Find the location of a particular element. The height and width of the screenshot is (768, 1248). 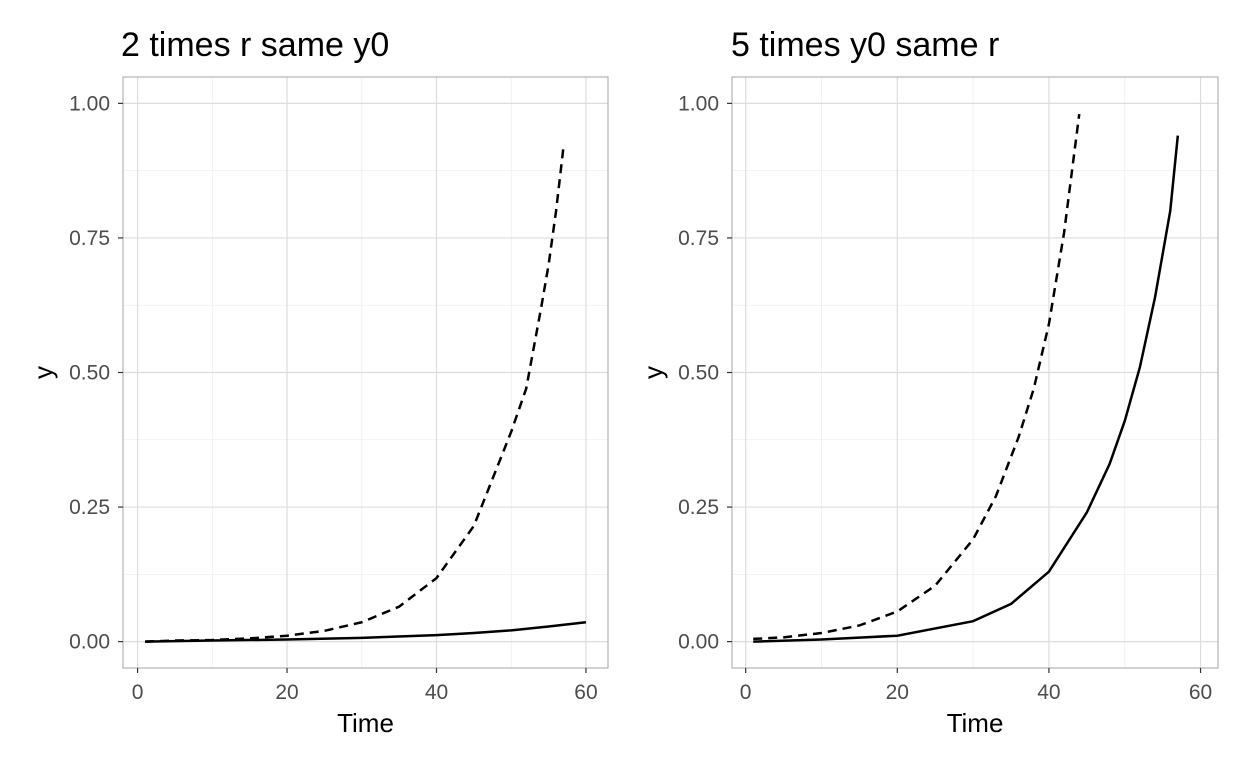

solid-series-line is located at coordinates (366, 632).